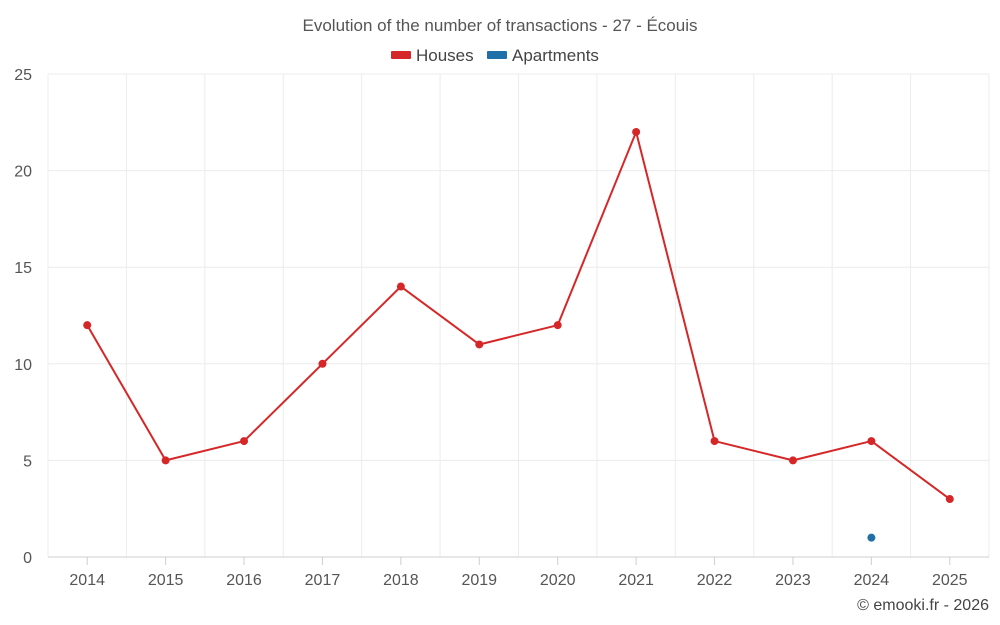 The height and width of the screenshot is (625, 1000). Describe the element at coordinates (244, 441) in the screenshot. I see `data-point-houses-2016` at that location.